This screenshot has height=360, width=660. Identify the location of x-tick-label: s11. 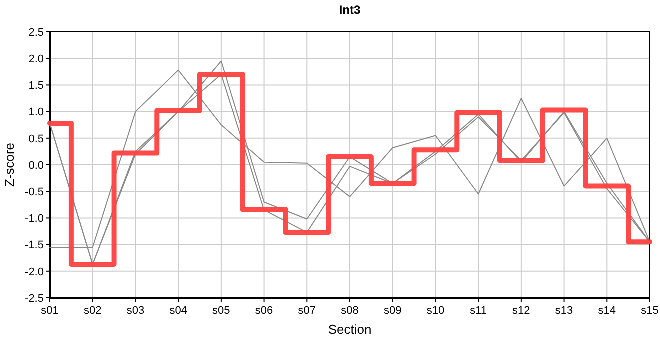
(479, 311).